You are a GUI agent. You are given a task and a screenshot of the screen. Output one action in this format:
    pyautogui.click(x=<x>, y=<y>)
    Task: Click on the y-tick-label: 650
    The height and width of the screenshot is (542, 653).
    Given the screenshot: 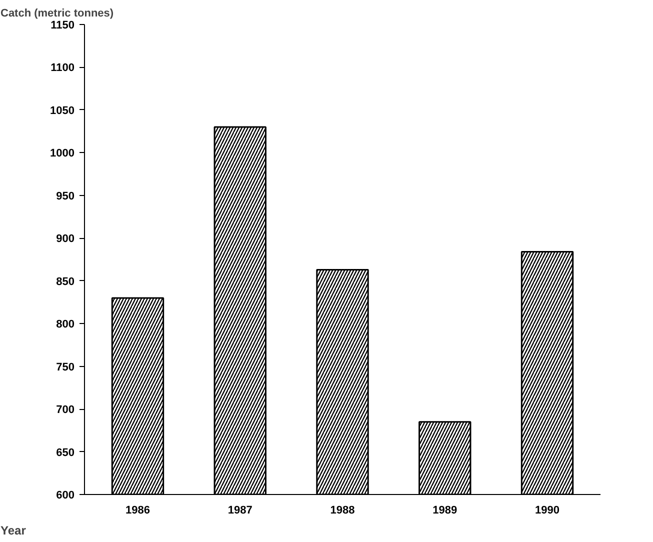 What is the action you would take?
    pyautogui.click(x=65, y=452)
    